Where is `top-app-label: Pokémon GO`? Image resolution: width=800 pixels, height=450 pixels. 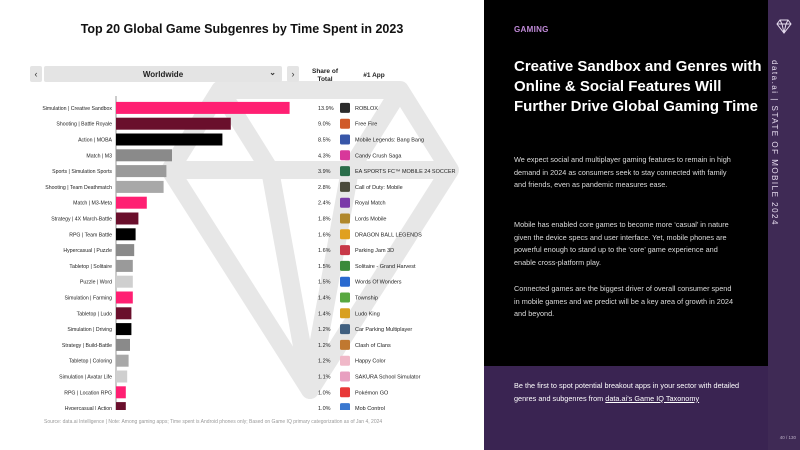
top-app-label: Pokémon GO is located at coordinates (372, 393).